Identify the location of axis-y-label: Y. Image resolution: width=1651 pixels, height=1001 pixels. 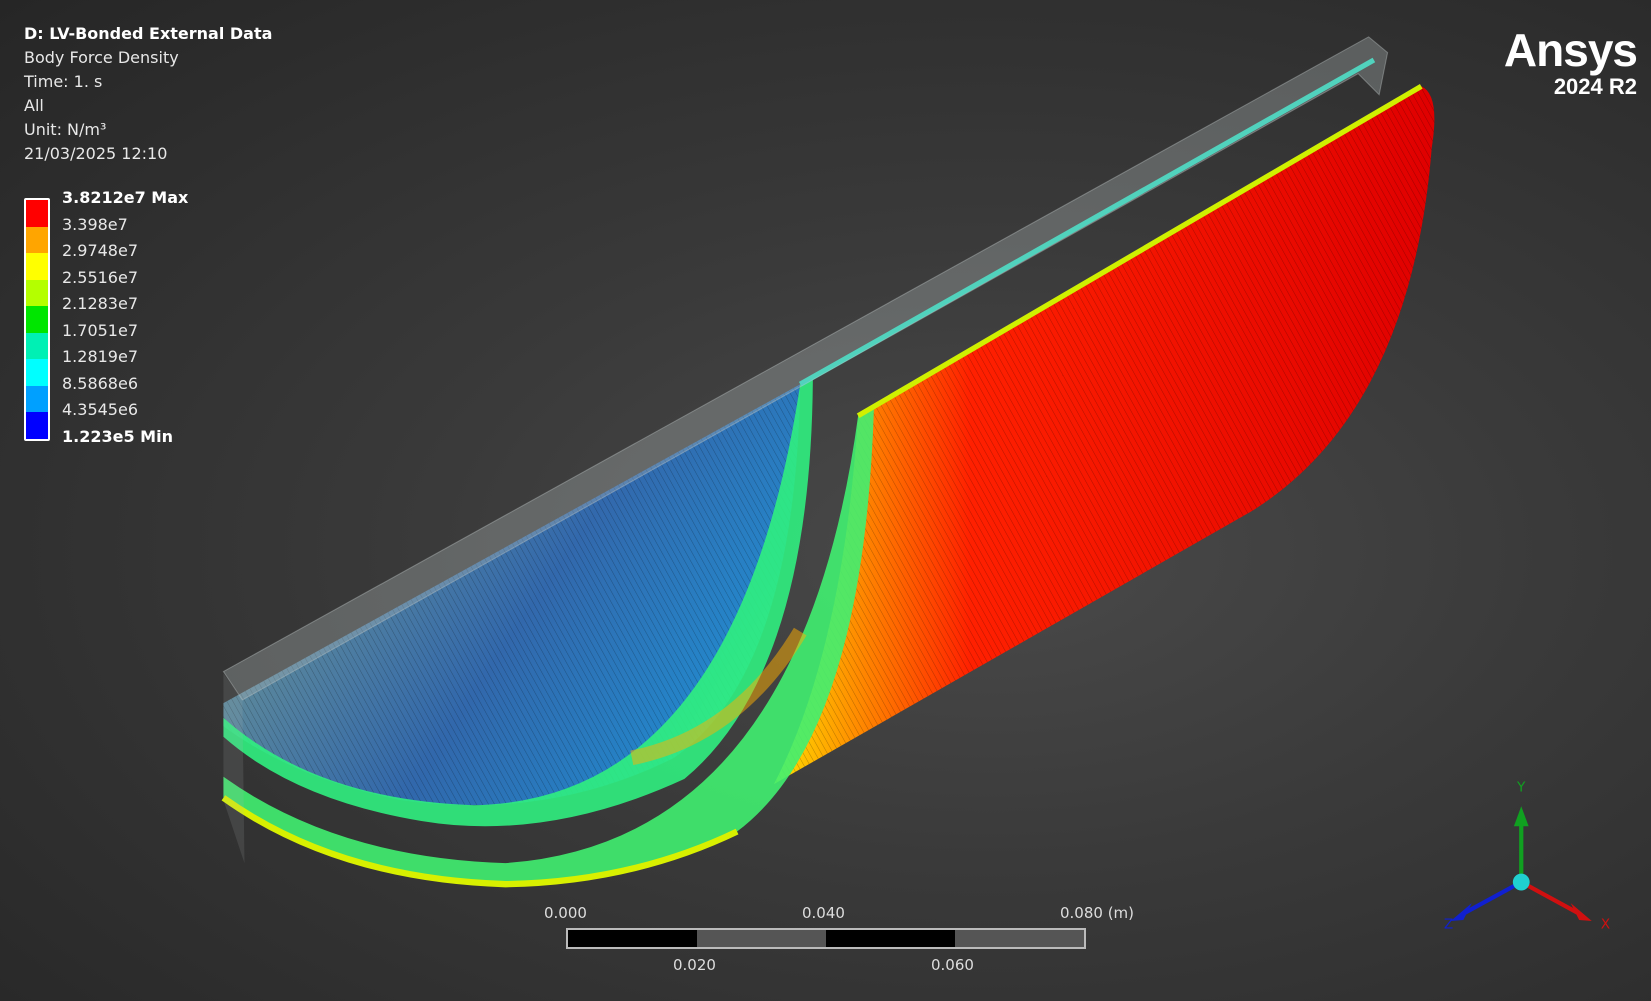
(1521, 788).